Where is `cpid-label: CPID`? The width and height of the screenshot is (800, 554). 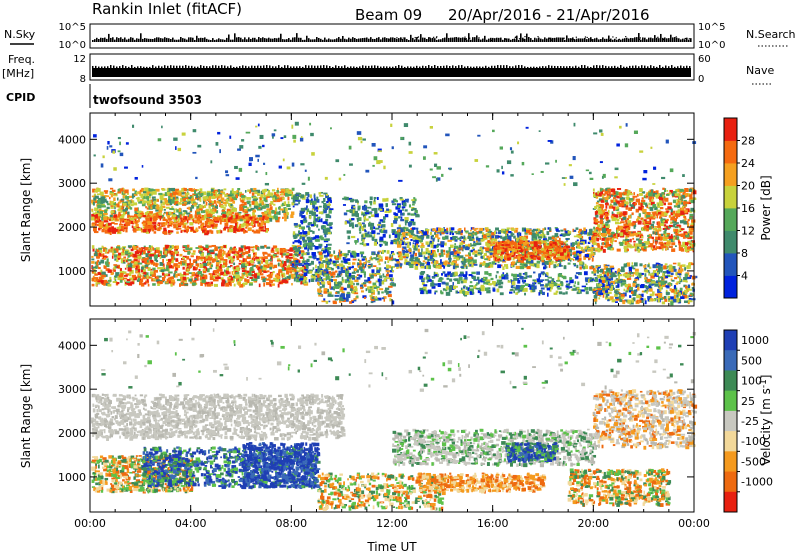 cpid-label: CPID is located at coordinates (20, 97).